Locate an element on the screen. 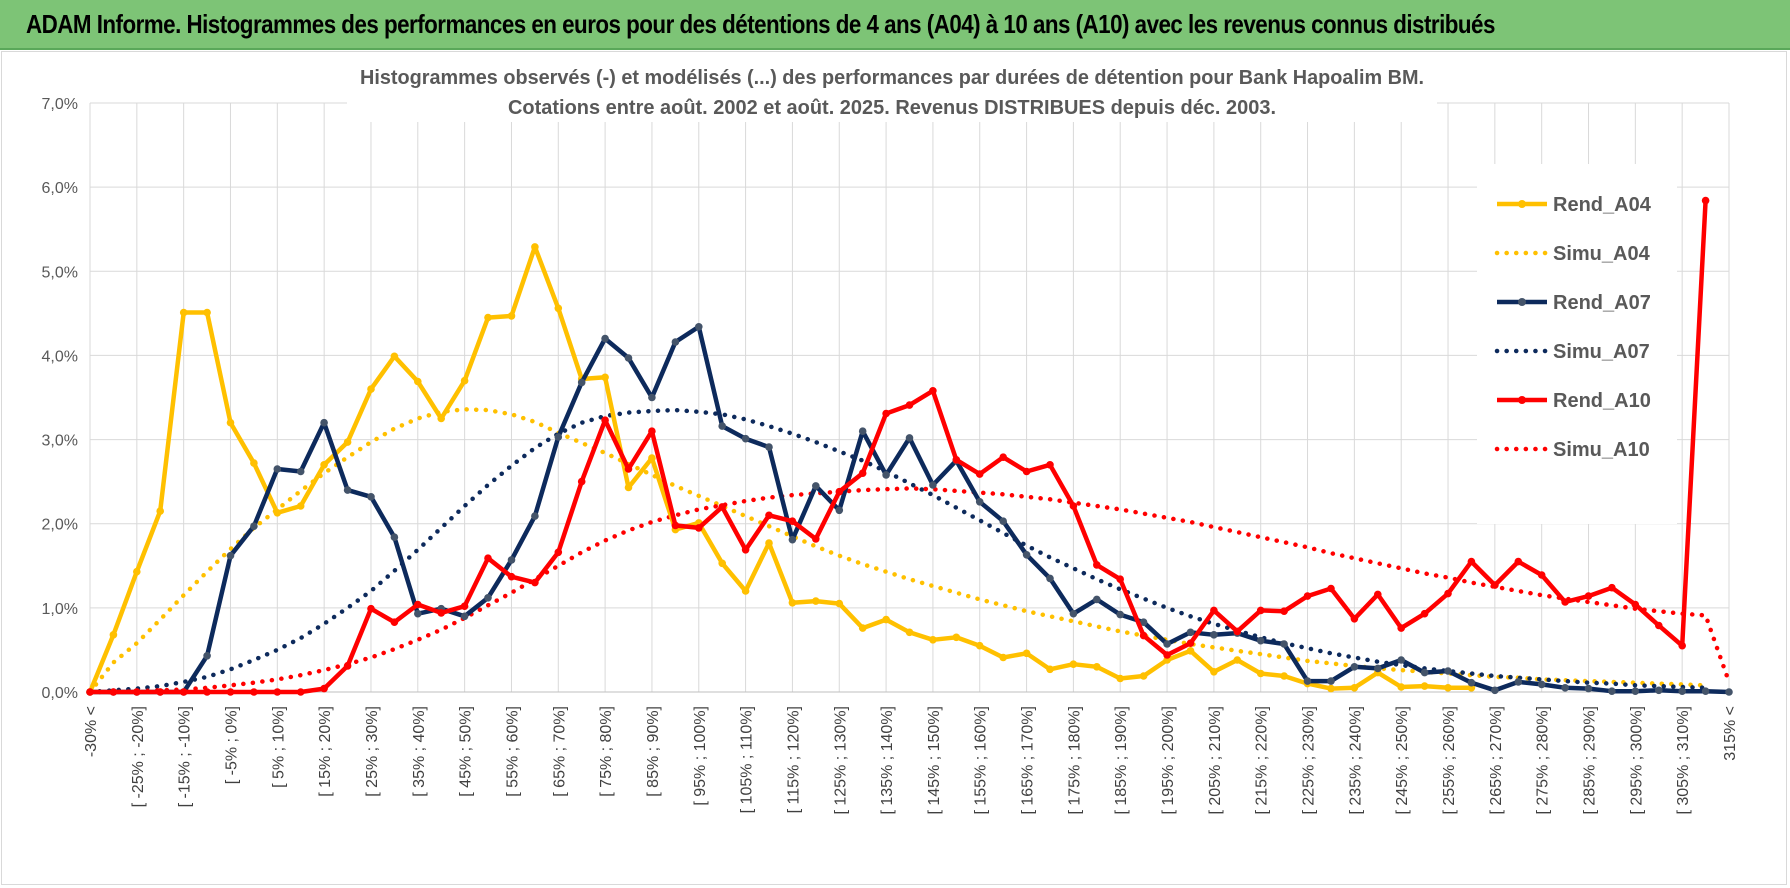  x-tick-label: [ 195% ; 200%] is located at coordinates (1168, 760).